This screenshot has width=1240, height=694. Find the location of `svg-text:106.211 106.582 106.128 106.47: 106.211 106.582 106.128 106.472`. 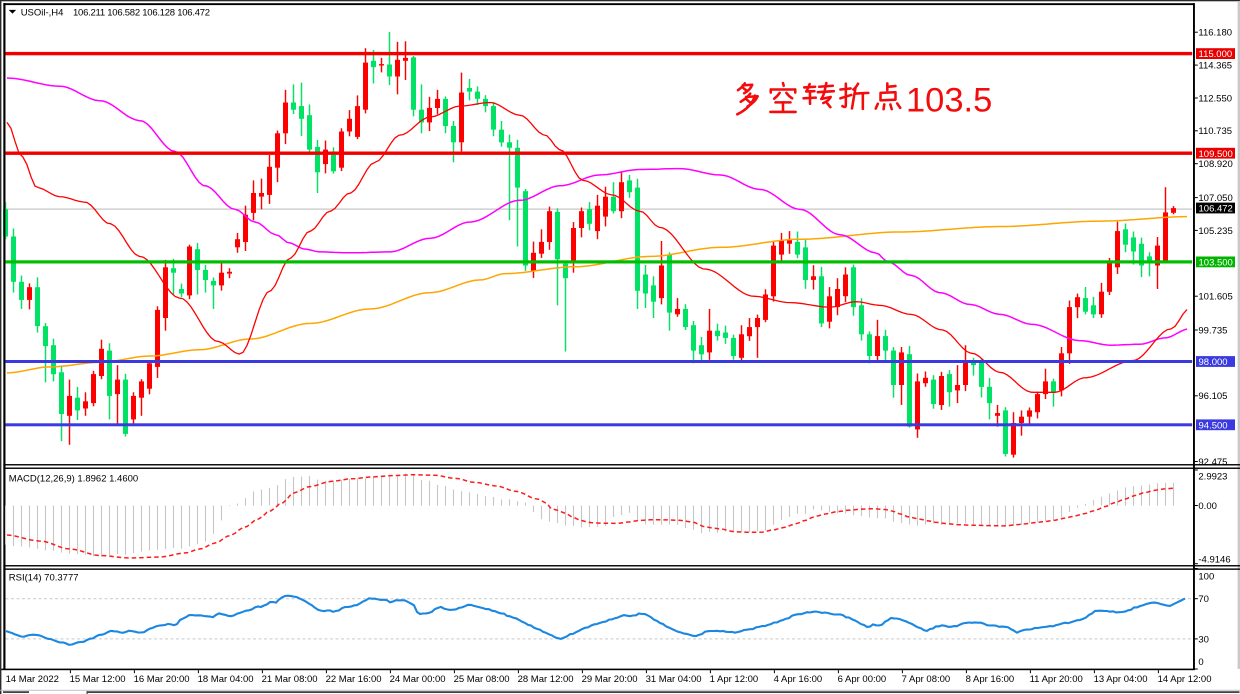

svg-text:106.211 106.582 106.128 106.47: 106.211 106.582 106.128 106.472 is located at coordinates (141, 12).